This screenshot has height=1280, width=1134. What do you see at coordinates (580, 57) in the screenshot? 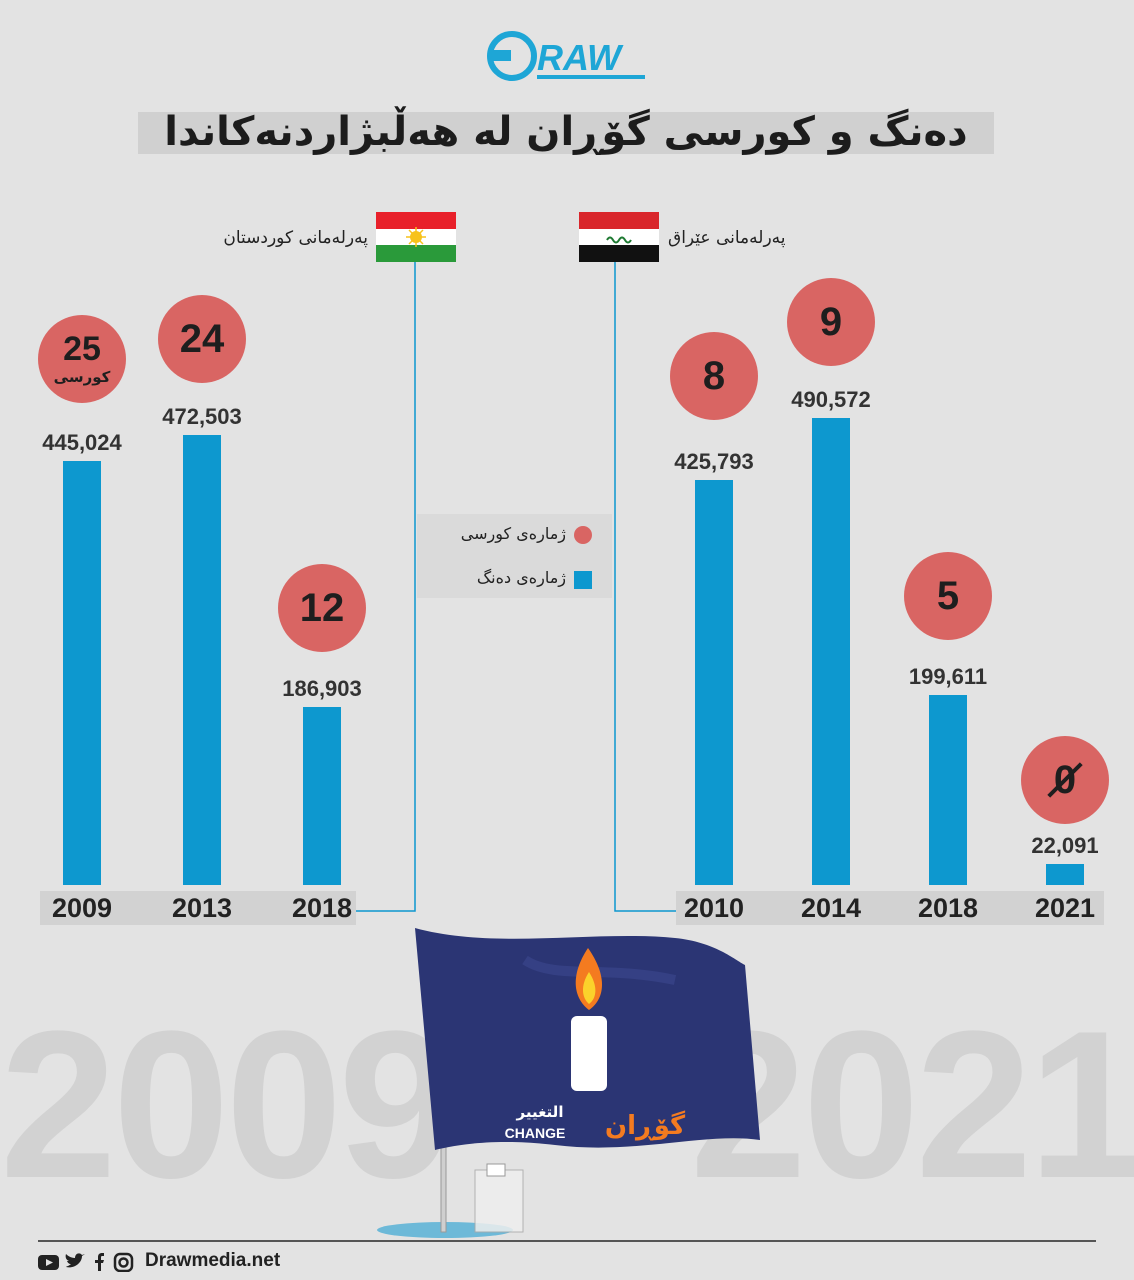
I see `brand-name: RAW` at bounding box center [580, 57].